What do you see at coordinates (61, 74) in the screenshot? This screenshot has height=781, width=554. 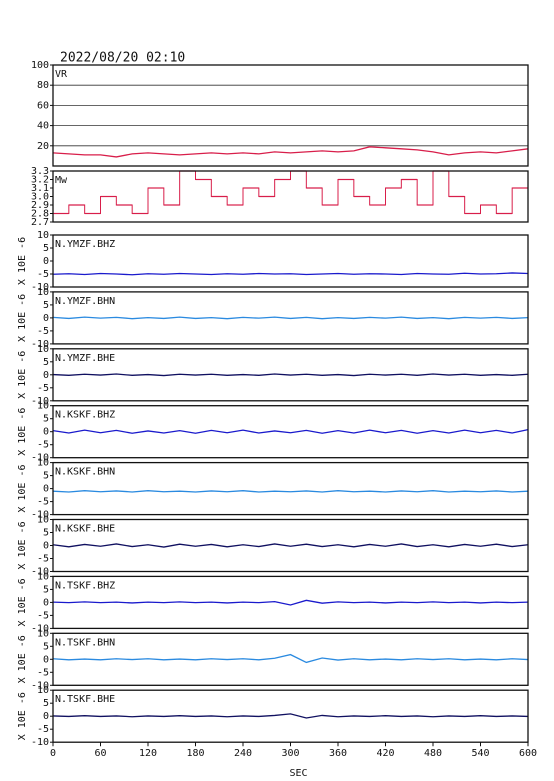 I see `panel-label: VR` at bounding box center [61, 74].